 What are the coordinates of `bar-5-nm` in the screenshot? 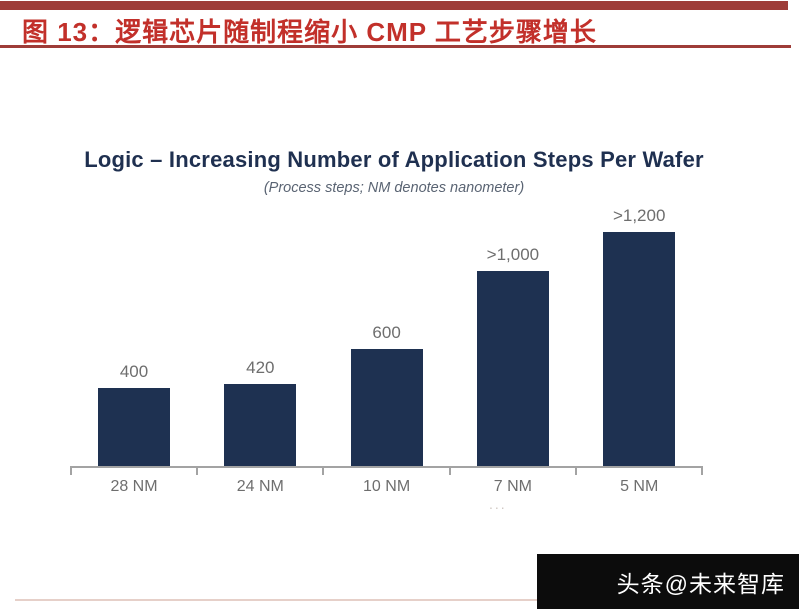 It's located at (639, 349).